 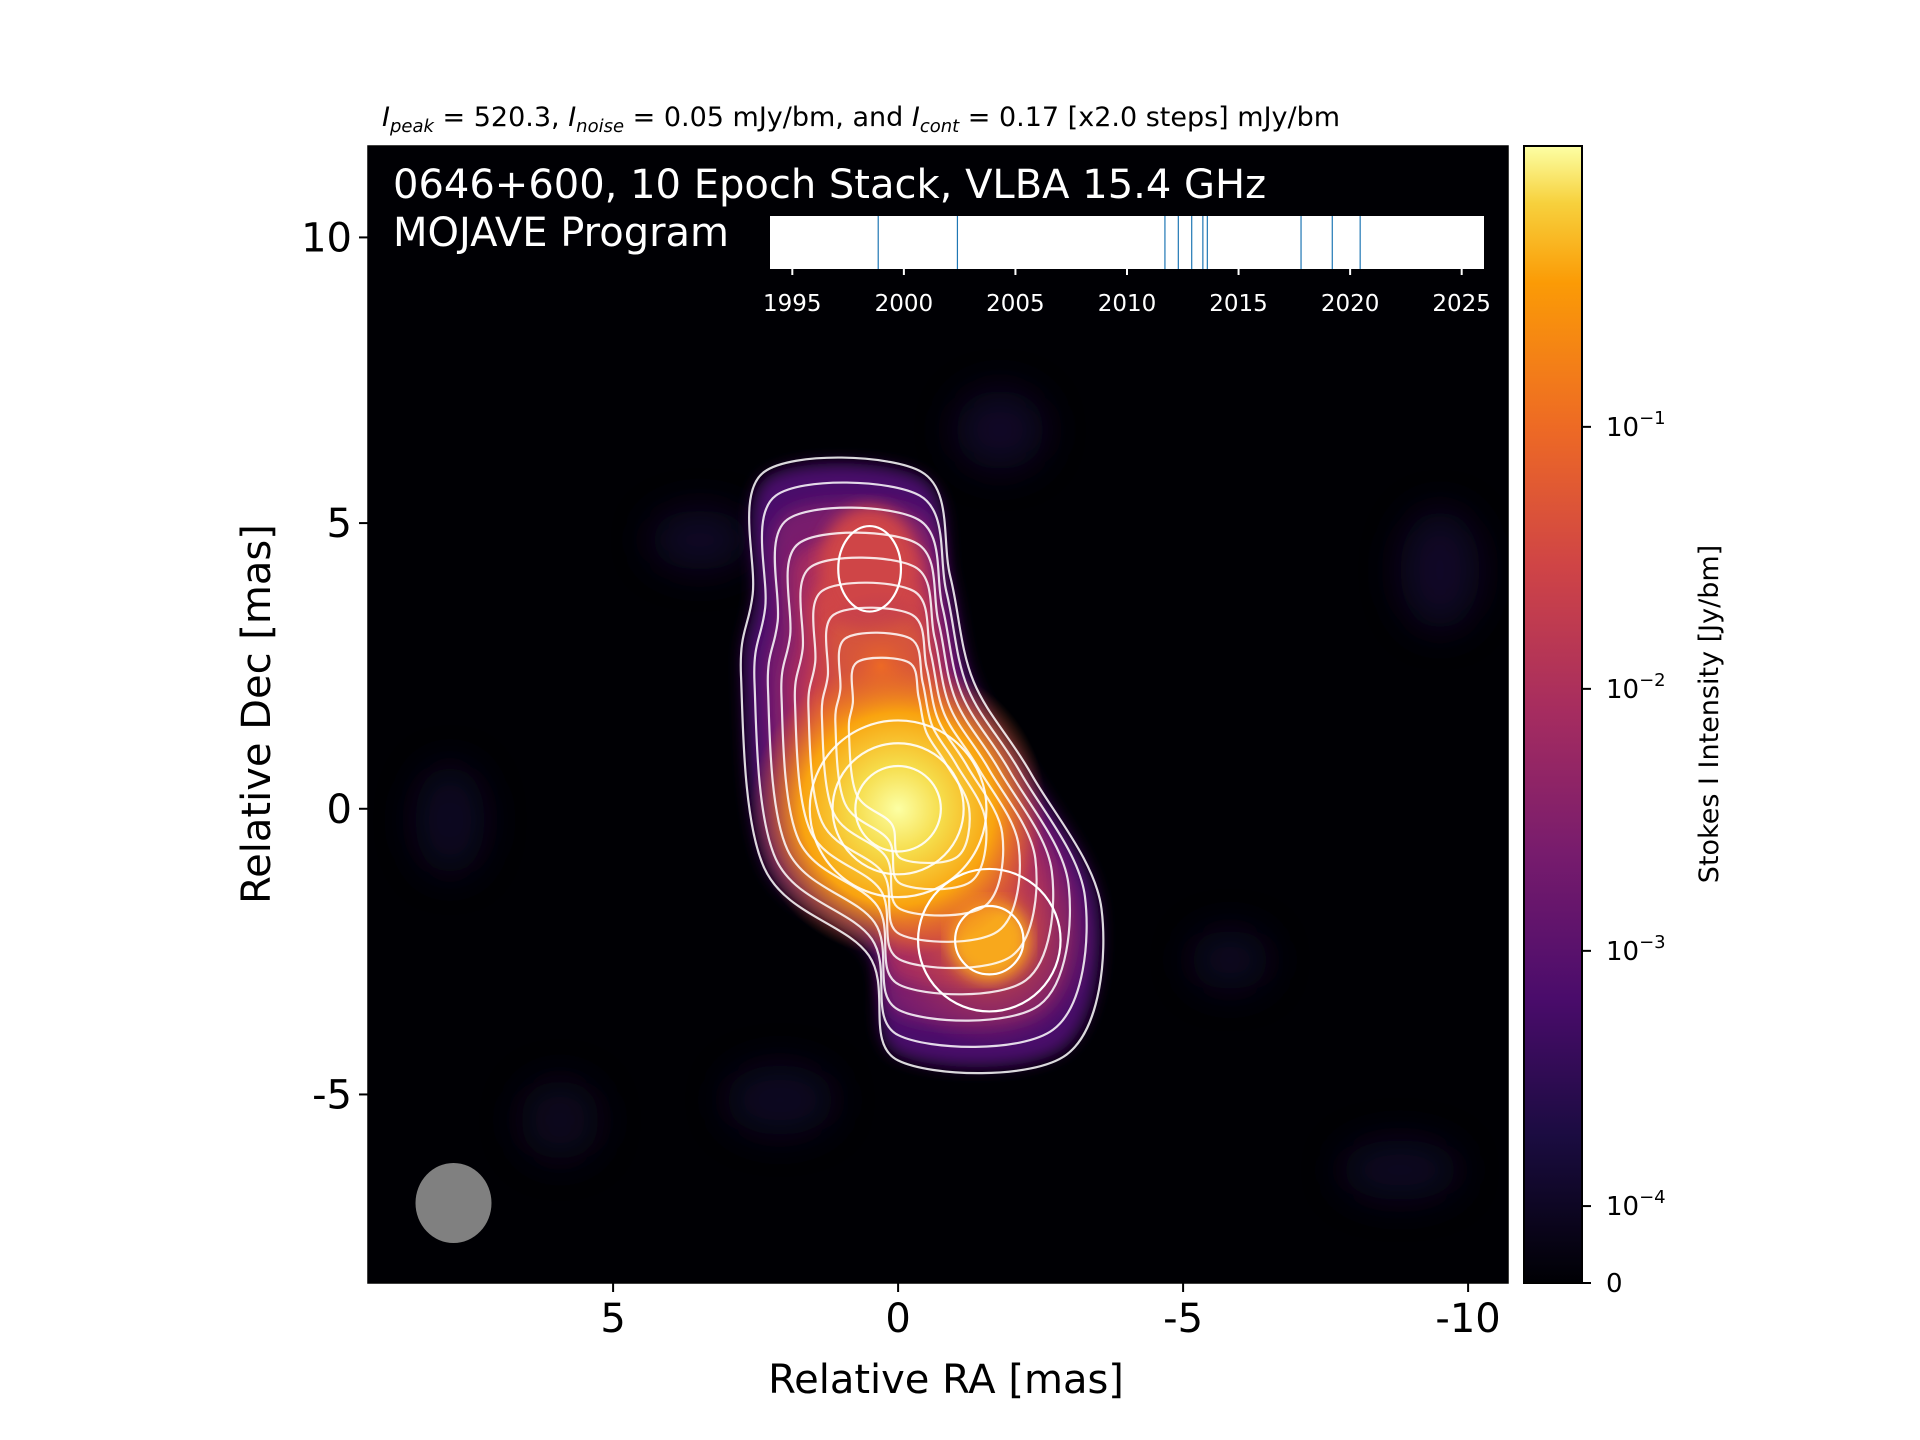 What do you see at coordinates (1636, 949) in the screenshot?
I see `colorbar-tick-label: 10⁻³` at bounding box center [1636, 949].